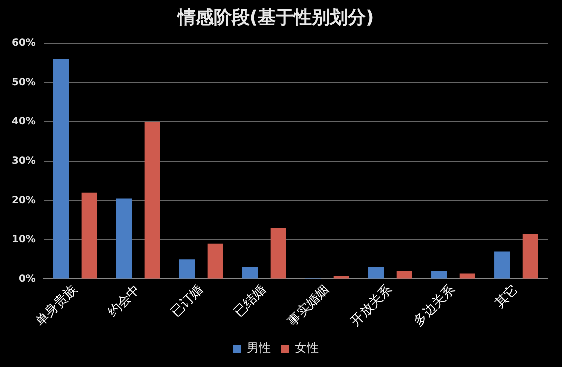 This screenshot has height=367, width=562. I want to click on y-tick-label: 10%, so click(24, 240).